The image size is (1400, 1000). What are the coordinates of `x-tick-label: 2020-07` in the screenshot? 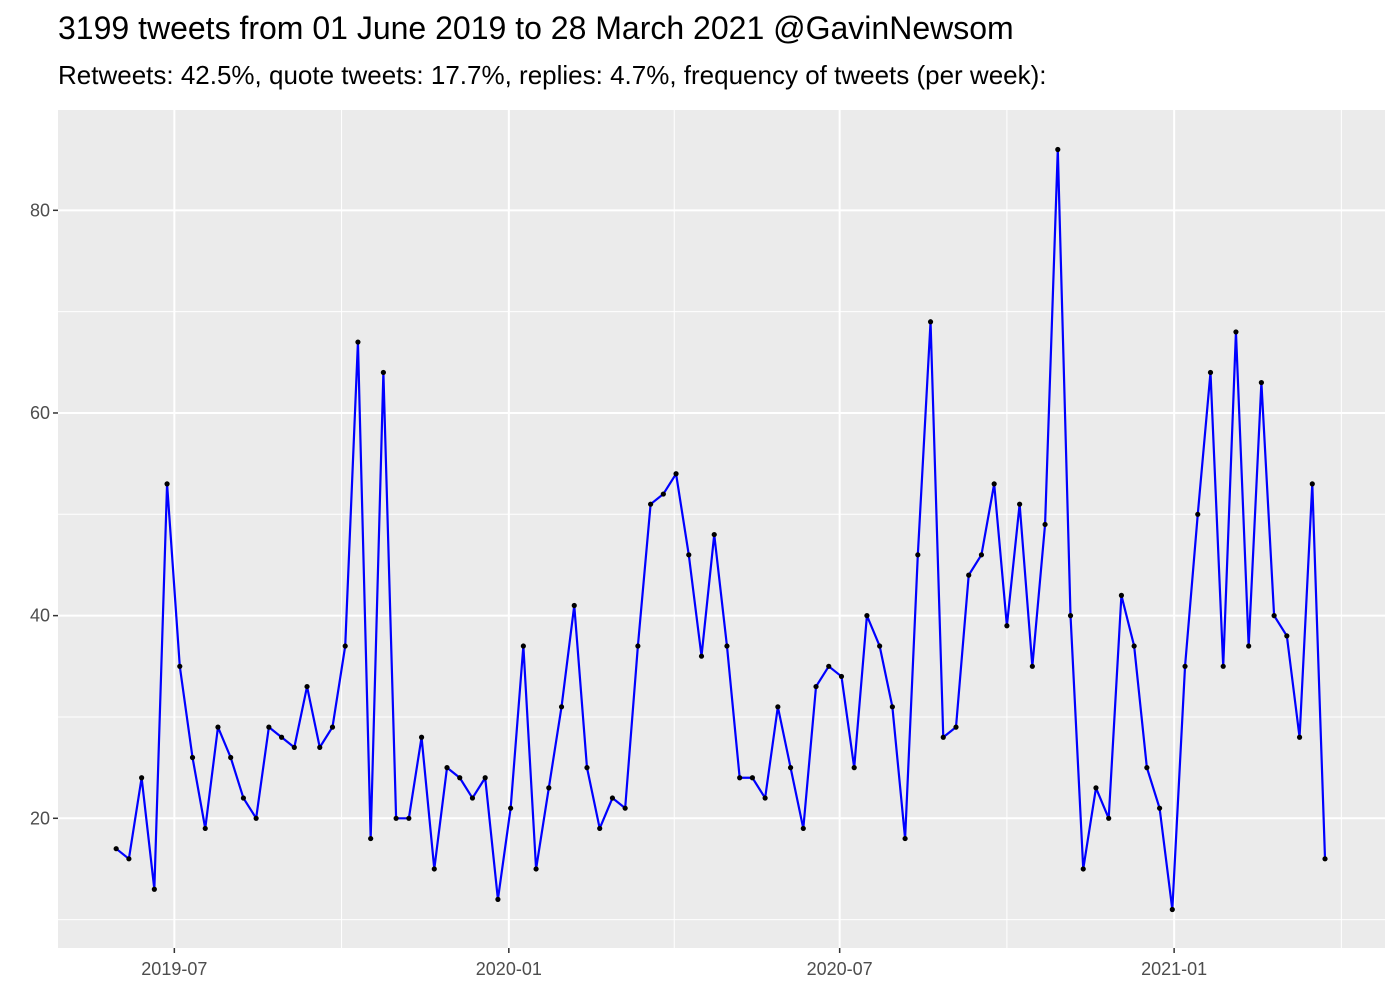 It's located at (840, 969).